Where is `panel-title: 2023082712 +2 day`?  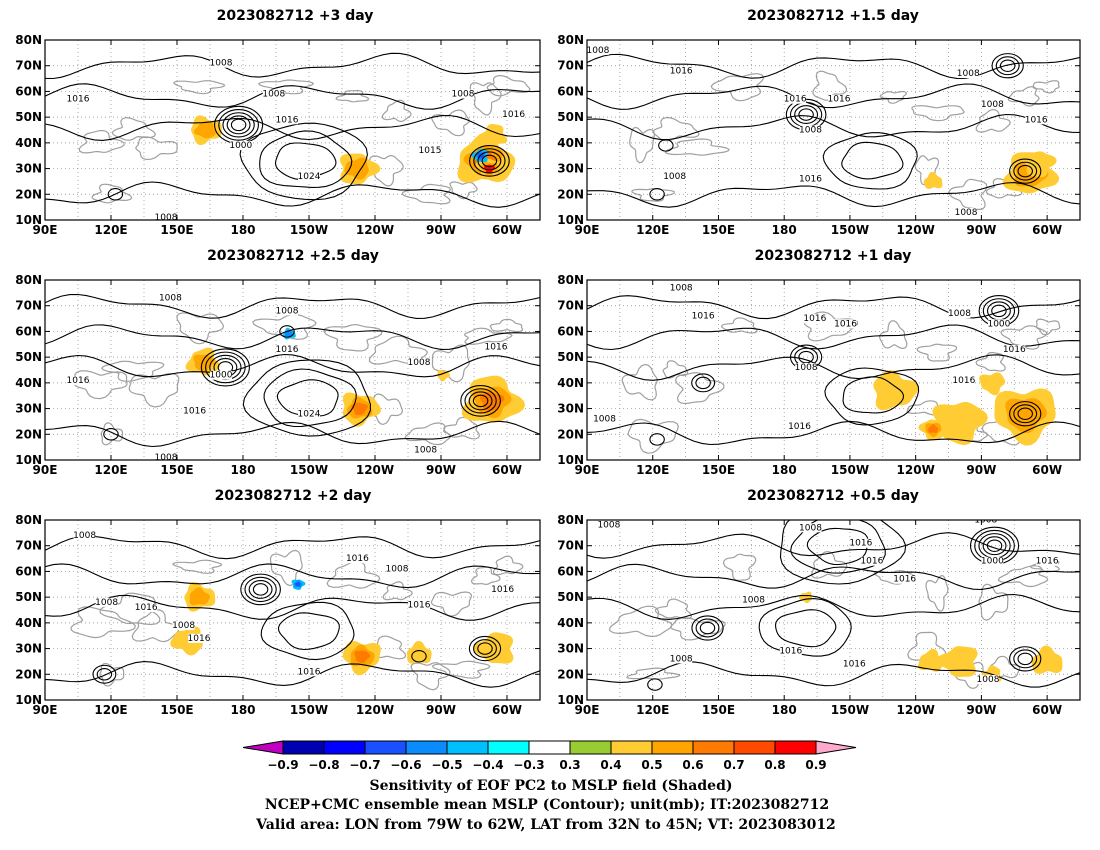
panel-title: 2023082712 +2 day is located at coordinates (293, 496).